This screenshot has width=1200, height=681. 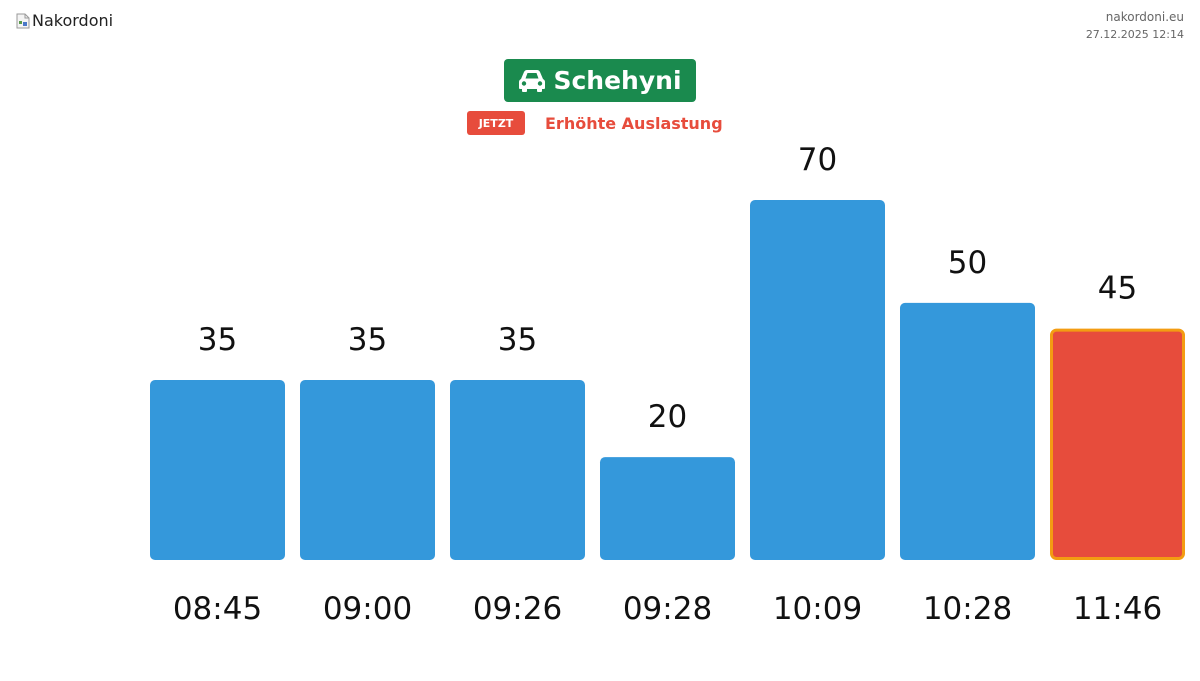 What do you see at coordinates (1117, 609) in the screenshot?
I see `category-label: 11:46` at bounding box center [1117, 609].